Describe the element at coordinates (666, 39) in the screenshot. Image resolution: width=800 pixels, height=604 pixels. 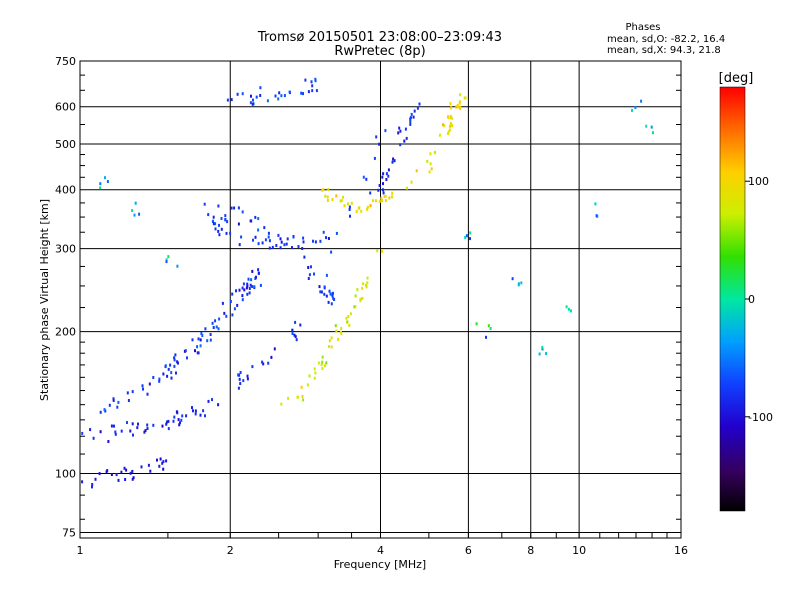
I see `stats-line-o: mean, sd,O: -82.2, 16.4` at that location.